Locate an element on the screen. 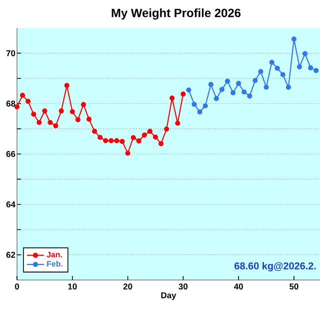 The image size is (320, 320). y-tick-label: 68 is located at coordinates (11, 103).